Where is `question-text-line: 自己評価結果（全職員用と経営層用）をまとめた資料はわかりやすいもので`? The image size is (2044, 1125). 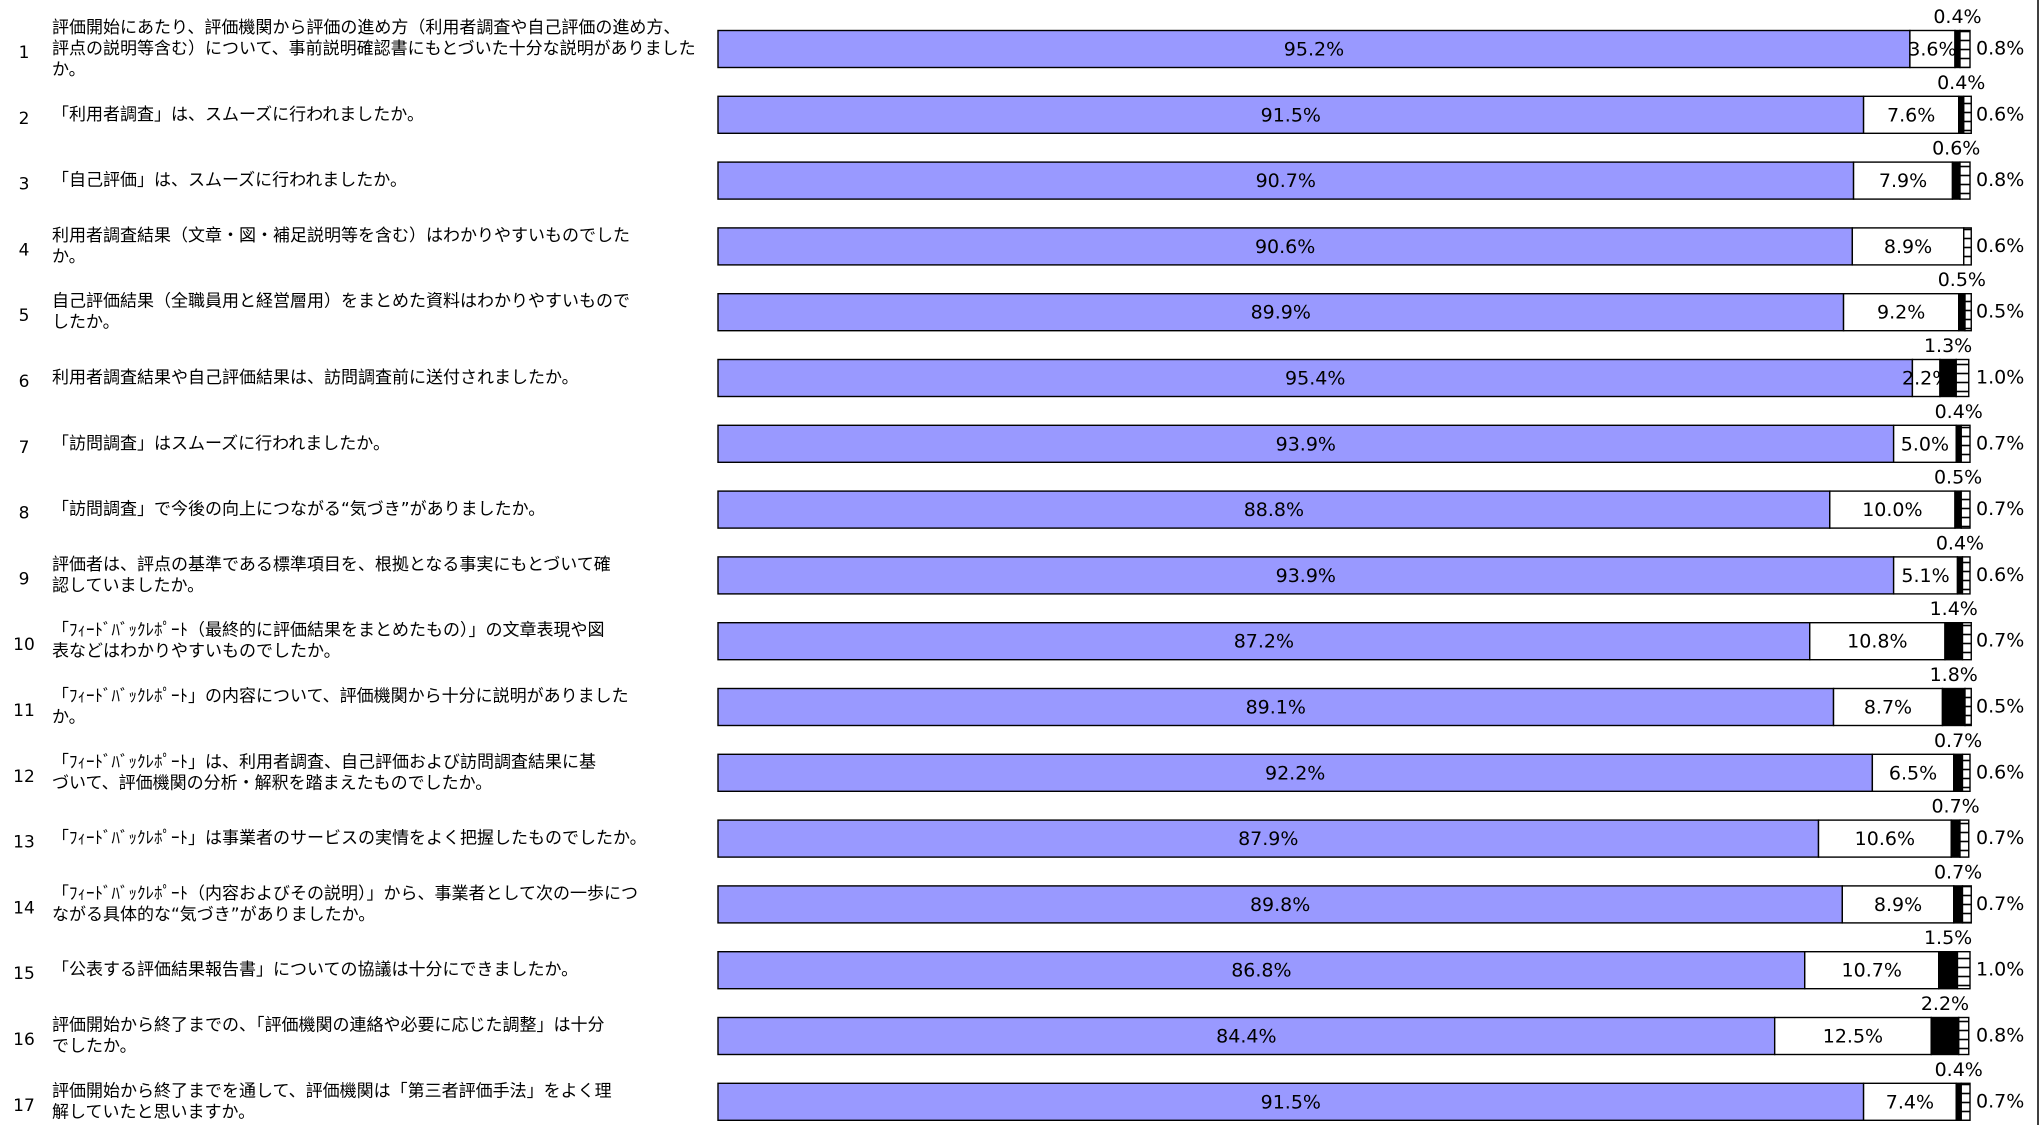
question-text-line: 自己評価結果（全職員用と経営層用）をまとめた資料はわかりやすいもので is located at coordinates (341, 302).